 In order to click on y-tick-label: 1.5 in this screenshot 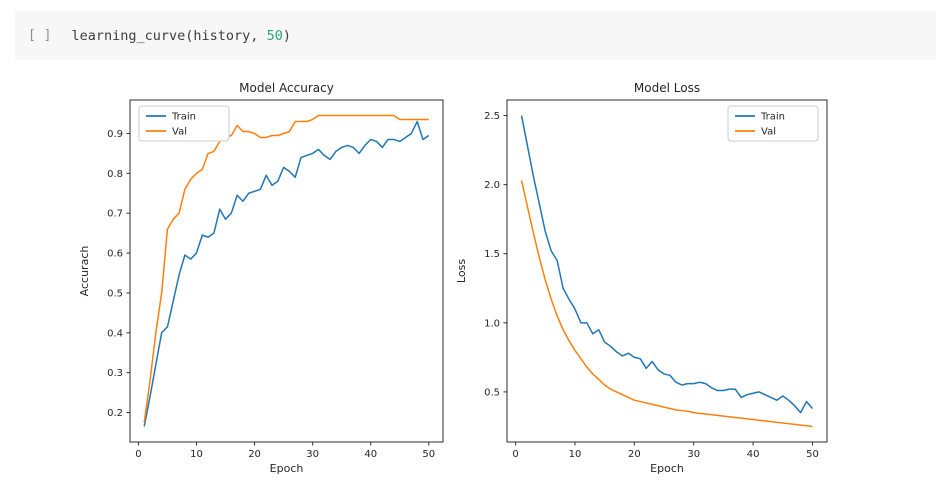, I will do `click(492, 254)`.